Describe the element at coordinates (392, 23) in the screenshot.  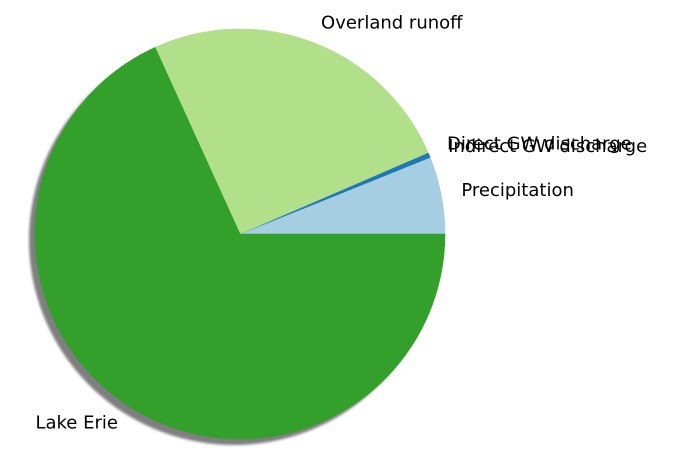
I see `pie-label-overland-runoff: Overland runoff` at that location.